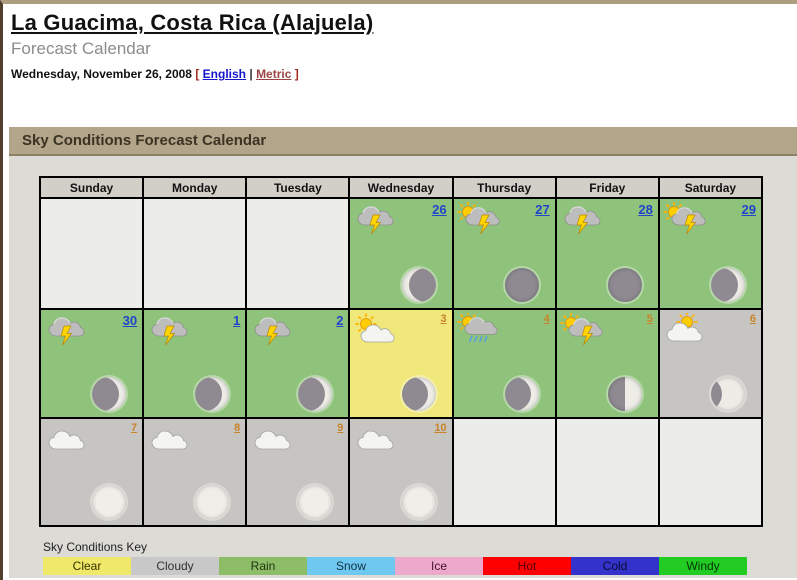  Describe the element at coordinates (504, 187) in the screenshot. I see `day-header: Thursday` at that location.